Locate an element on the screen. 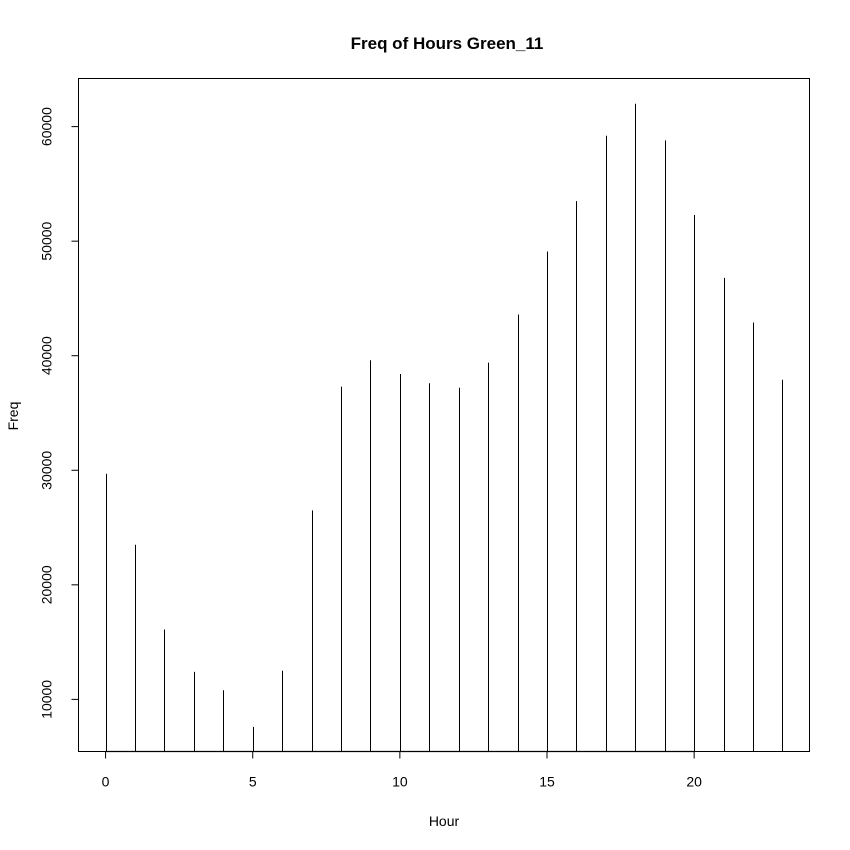 This screenshot has width=850, height=850. x-tick-label: 5 is located at coordinates (253, 782).